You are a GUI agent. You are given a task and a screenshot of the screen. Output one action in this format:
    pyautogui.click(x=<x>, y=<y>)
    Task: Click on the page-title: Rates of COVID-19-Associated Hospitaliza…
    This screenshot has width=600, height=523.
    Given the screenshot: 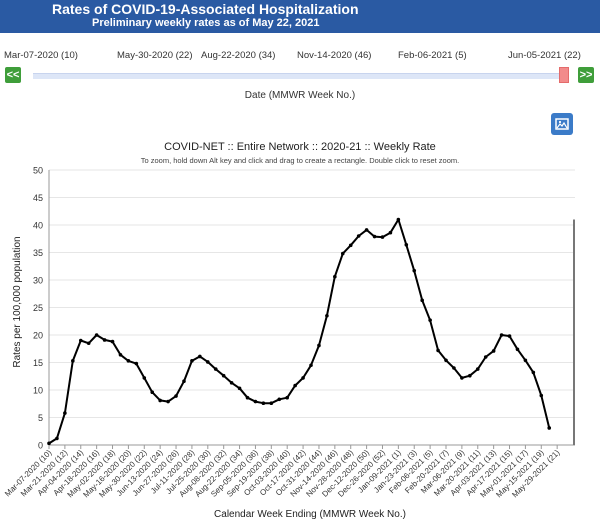 What is the action you would take?
    pyautogui.click(x=205, y=9)
    